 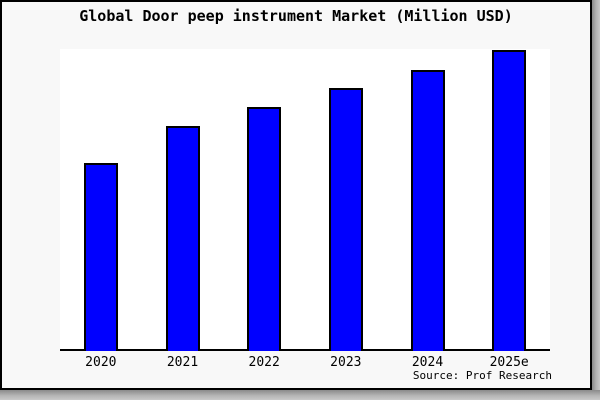 What do you see at coordinates (482, 375) in the screenshot?
I see `source-credit: Source: Prof Research` at bounding box center [482, 375].